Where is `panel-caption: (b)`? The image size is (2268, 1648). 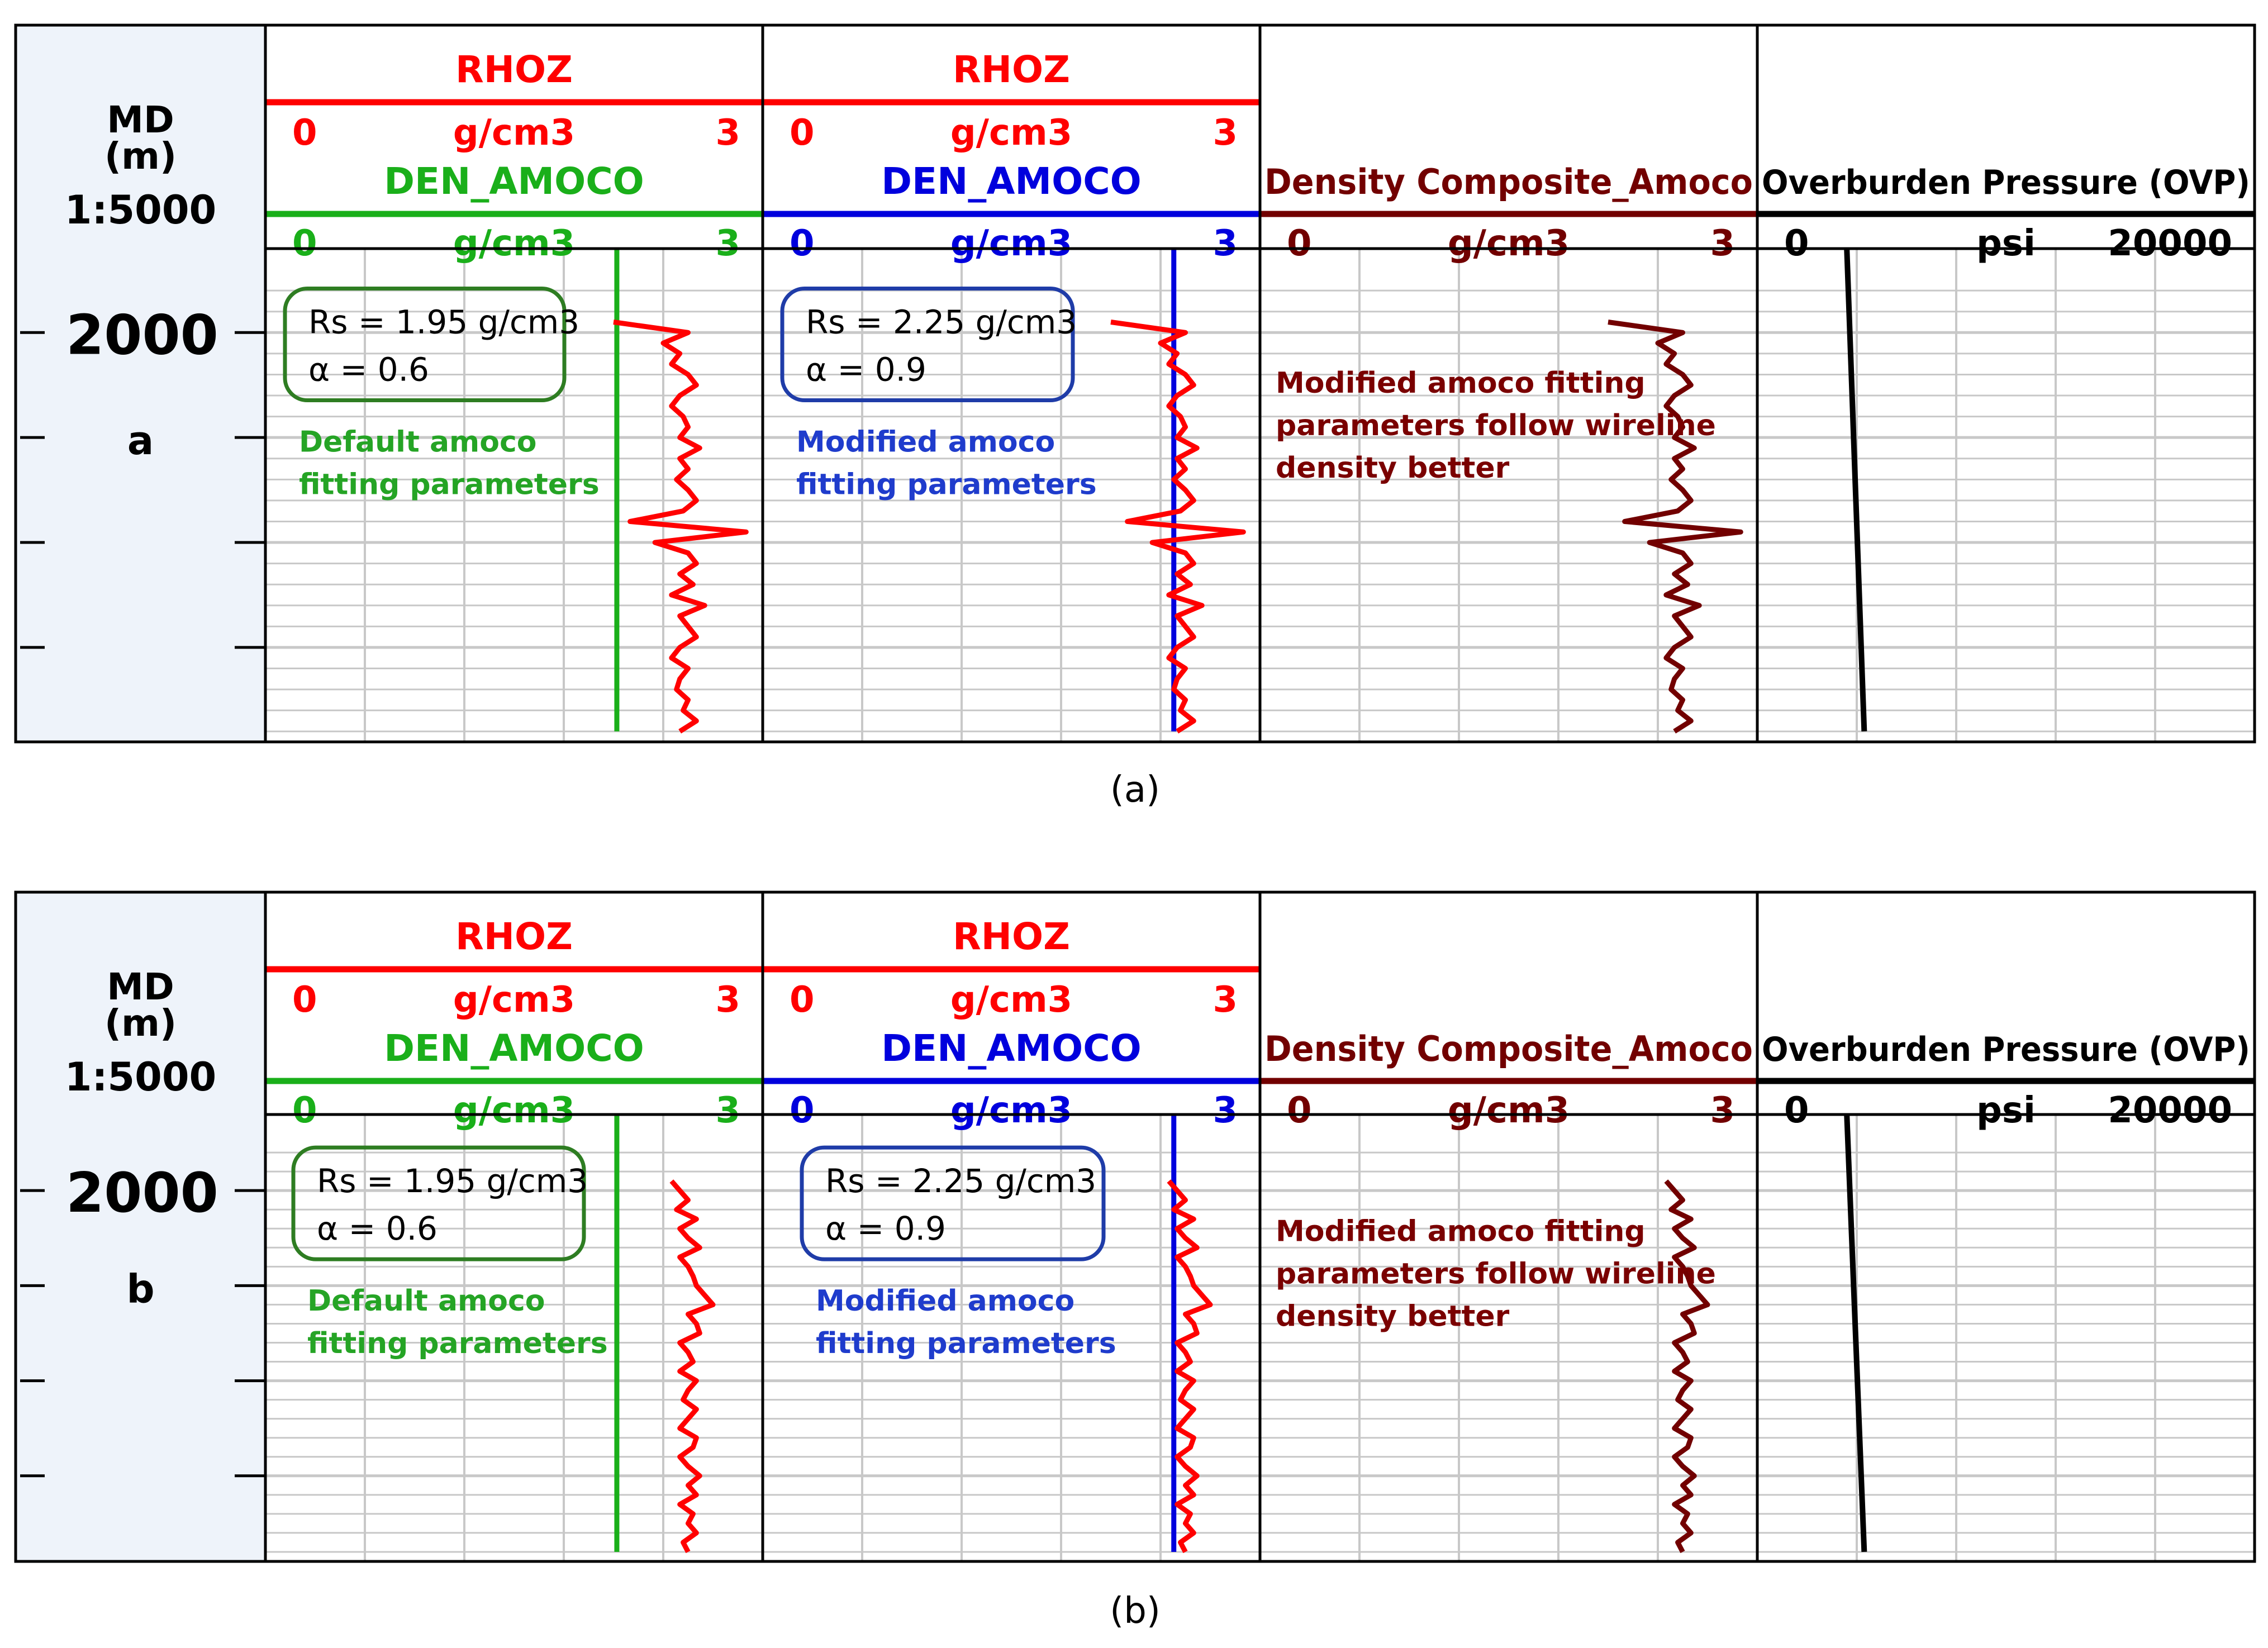
panel-caption: (b) is located at coordinates (1135, 1611).